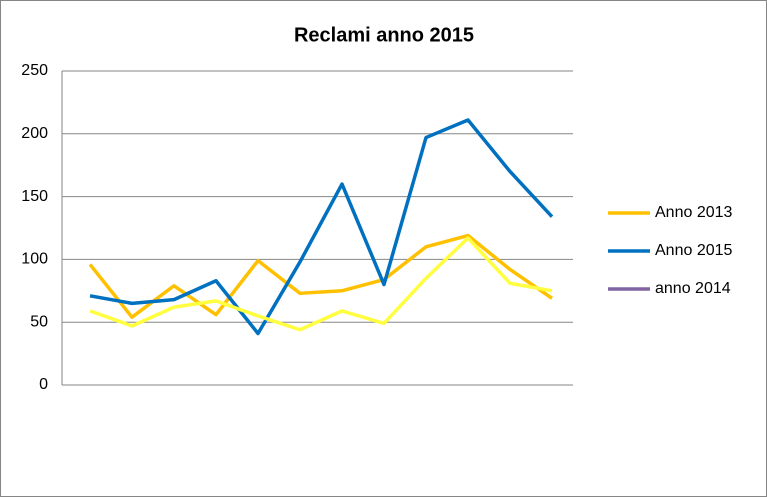  Describe the element at coordinates (39, 321) in the screenshot. I see `y-tick-label: 50` at that location.